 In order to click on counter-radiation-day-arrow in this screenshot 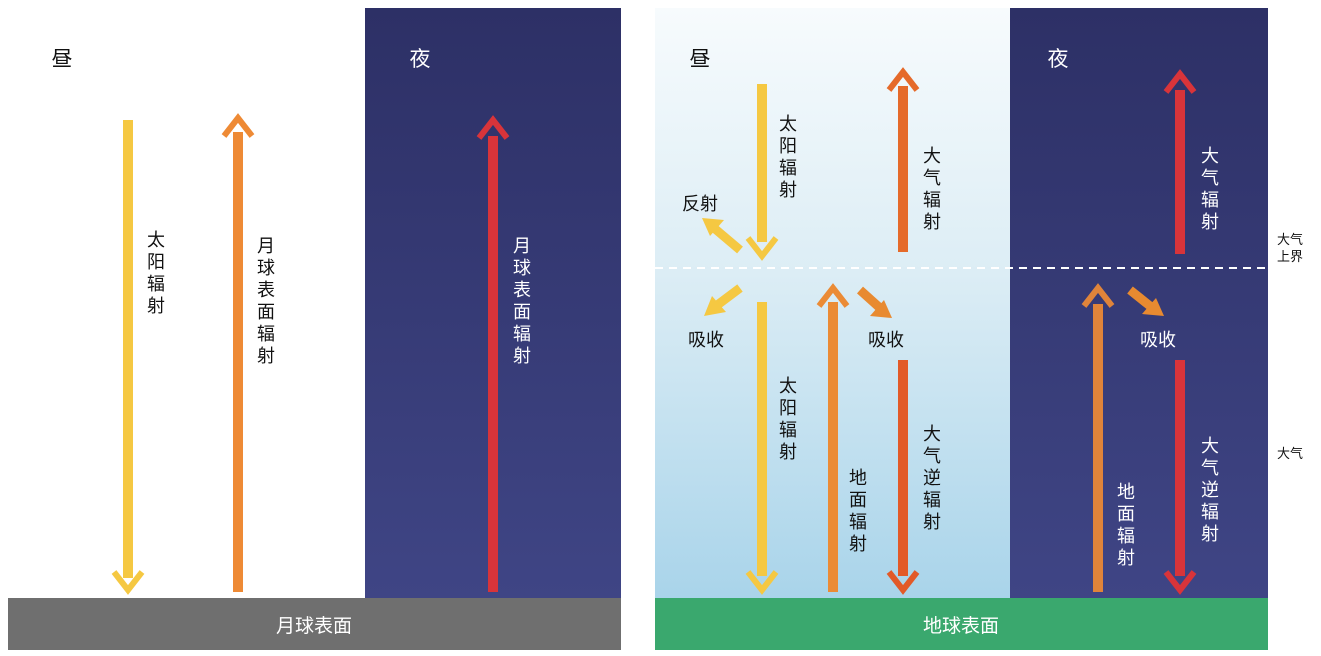, I will do `click(903, 477)`.